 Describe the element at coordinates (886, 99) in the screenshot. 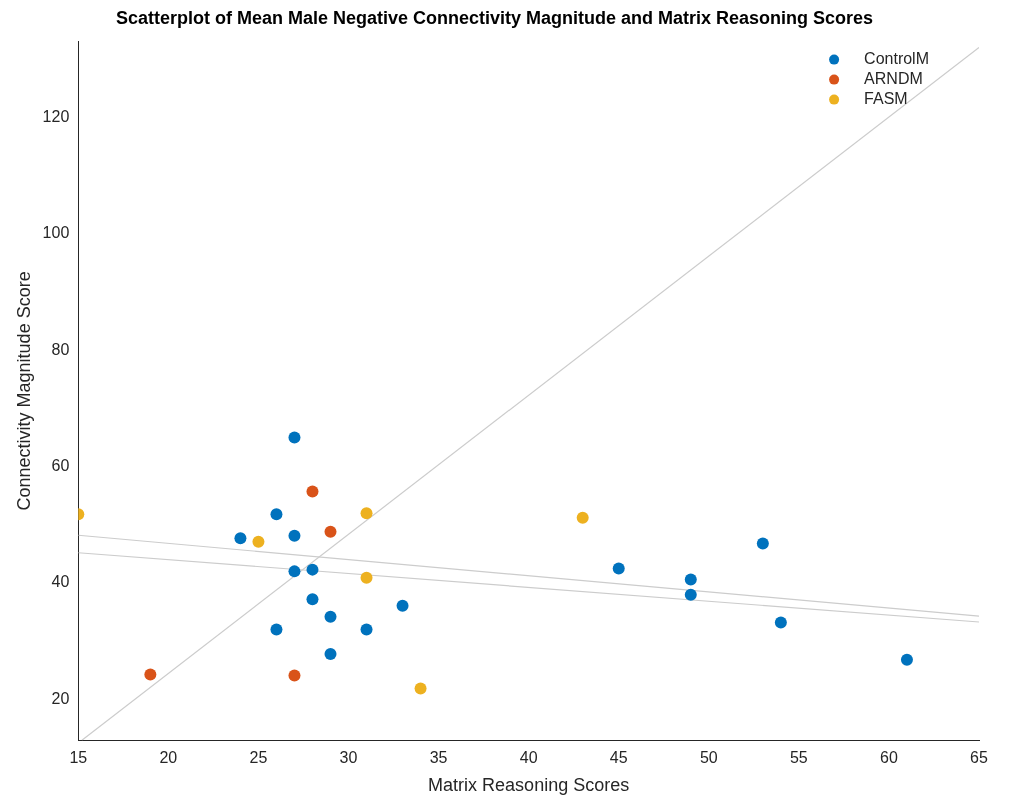

I see `legend-label: FASM` at that location.